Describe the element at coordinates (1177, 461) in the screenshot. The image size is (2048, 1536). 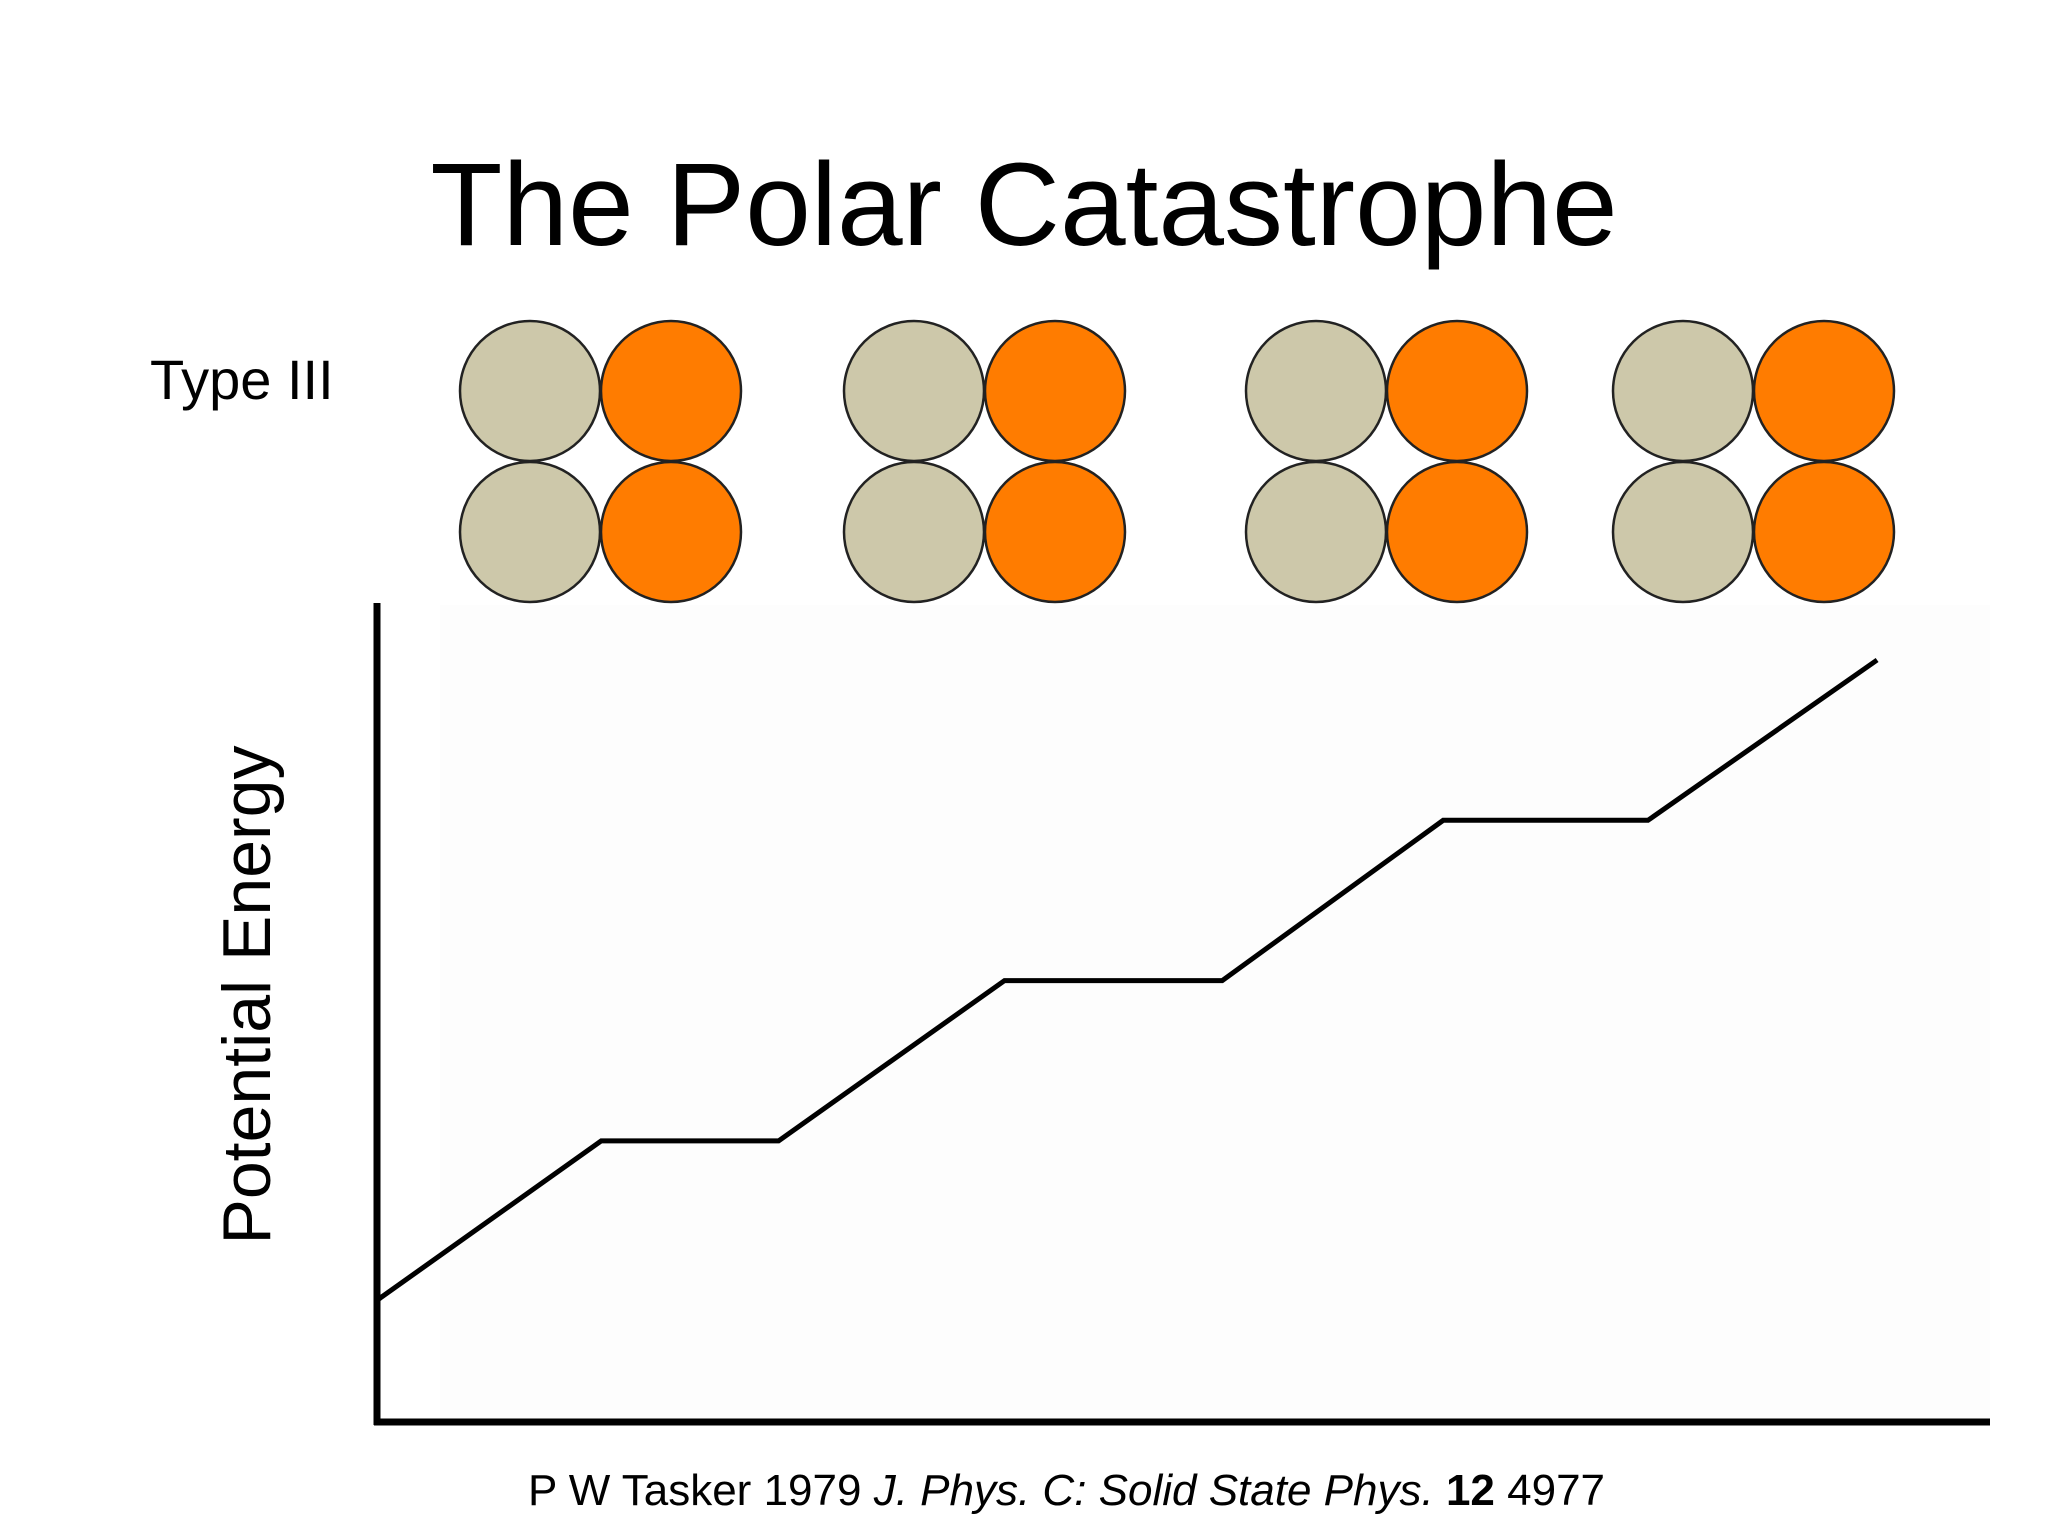
I see `atom-groups` at that location.